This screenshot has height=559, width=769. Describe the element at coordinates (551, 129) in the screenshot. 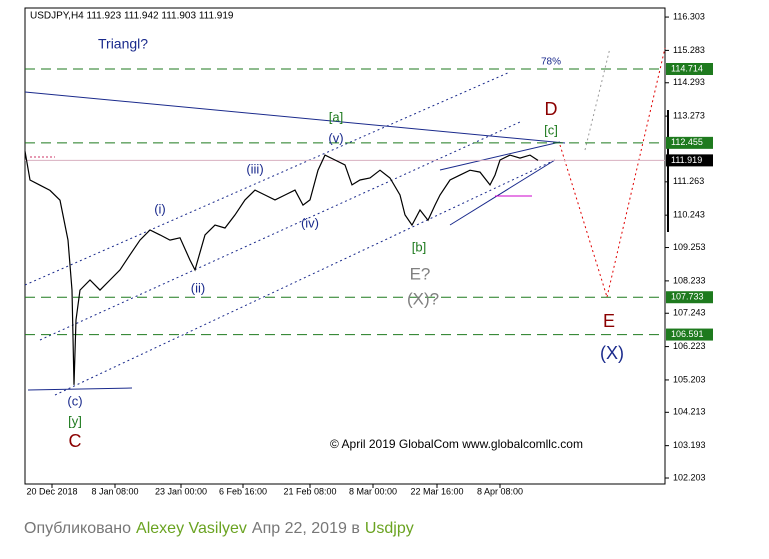

I see `annotation: [c]` at that location.